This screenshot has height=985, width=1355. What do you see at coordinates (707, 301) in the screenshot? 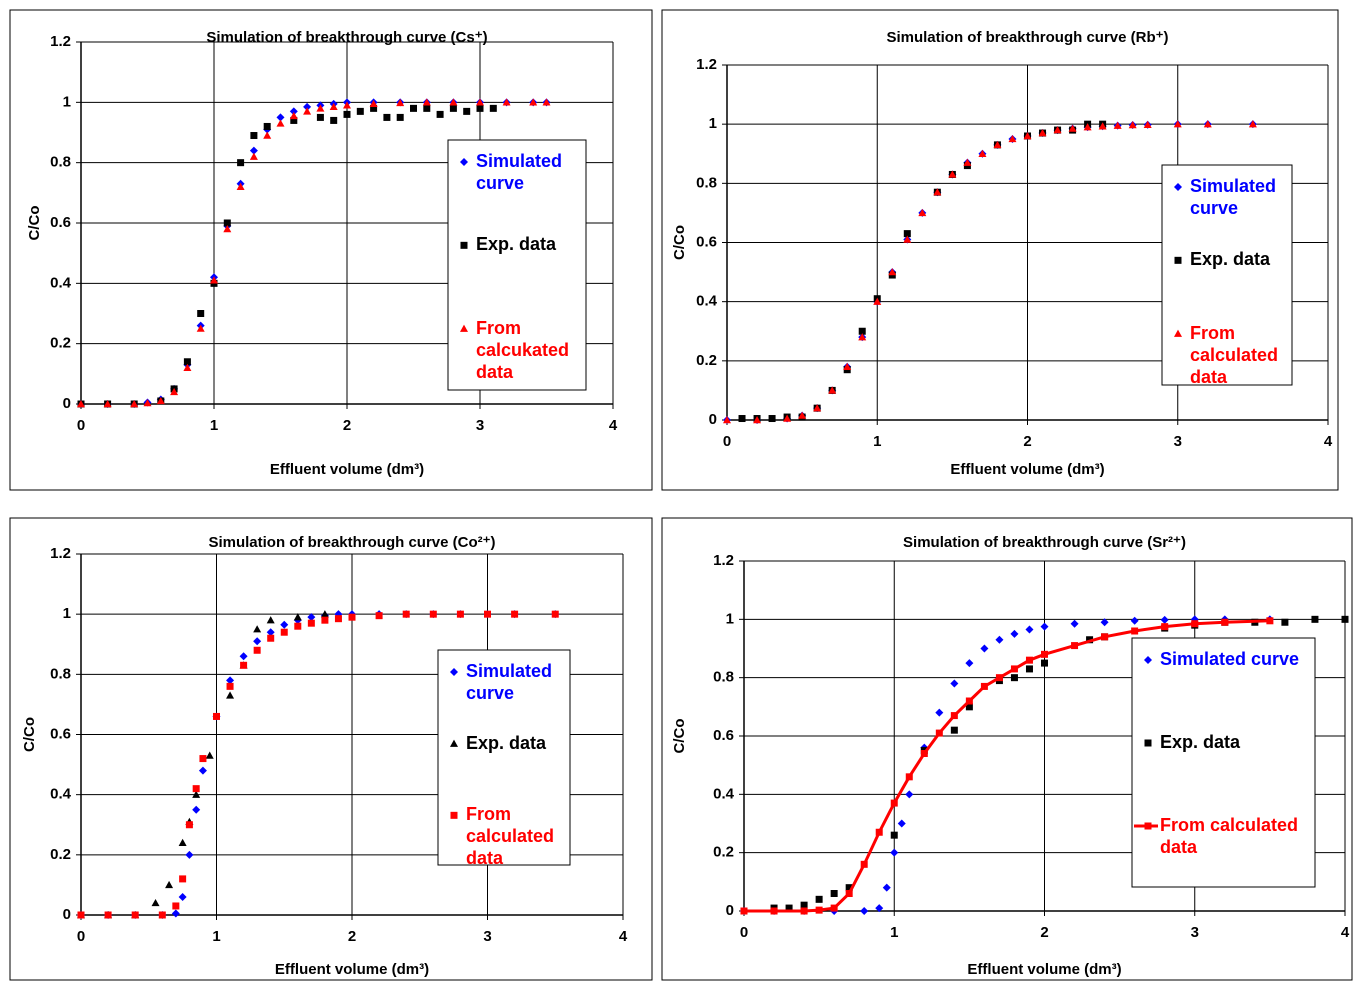
I see `y-tick-label: 0.4` at bounding box center [707, 301].